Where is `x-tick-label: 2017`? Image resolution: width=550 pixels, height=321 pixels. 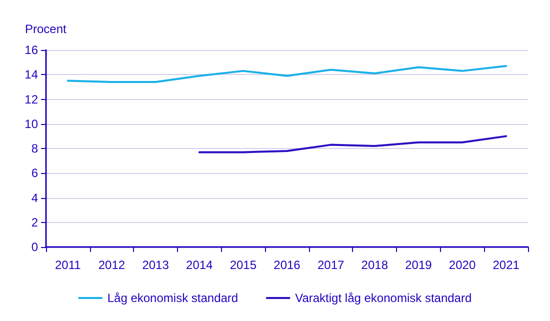 x-tick-label: 2017 is located at coordinates (330, 265).